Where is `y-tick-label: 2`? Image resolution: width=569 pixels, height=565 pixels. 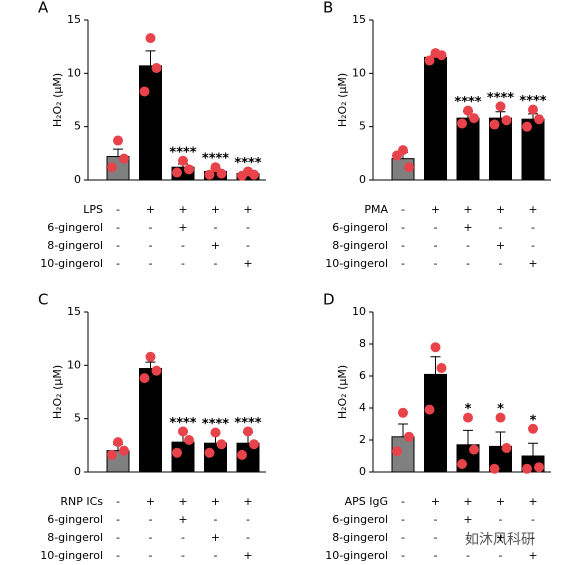 y-tick-label: 2 is located at coordinates (362, 439).